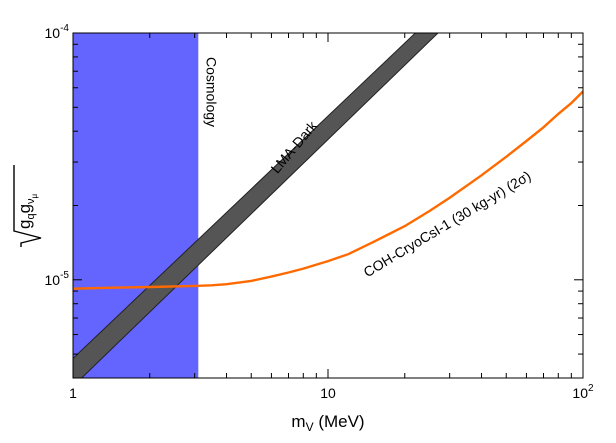 Image resolution: width=616 pixels, height=443 pixels. I want to click on y-tick-label: 10⁻⁵, so click(57, 279).